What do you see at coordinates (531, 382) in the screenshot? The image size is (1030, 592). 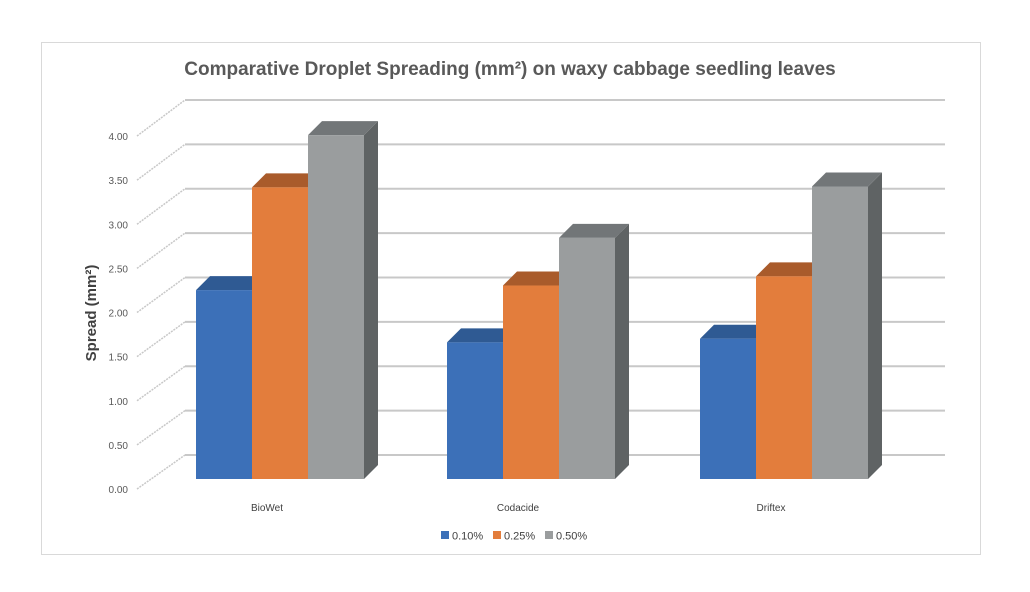 I see `bar-codacide-0.25%` at bounding box center [531, 382].